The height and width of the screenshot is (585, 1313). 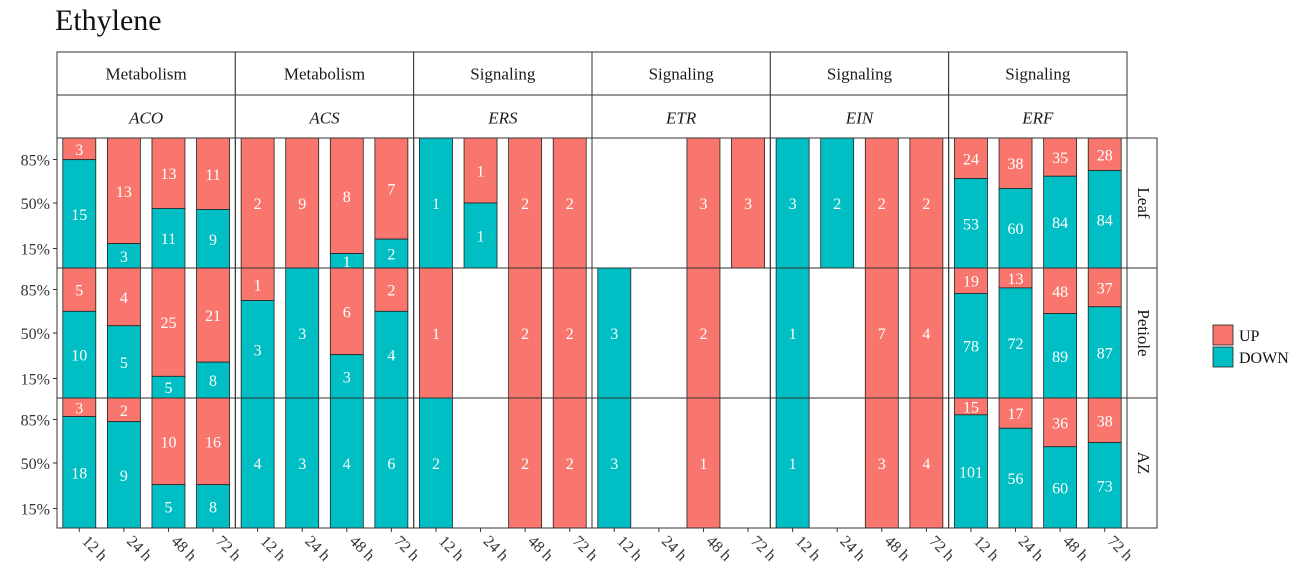 I want to click on bar-label-down: 84, so click(x=1105, y=220).